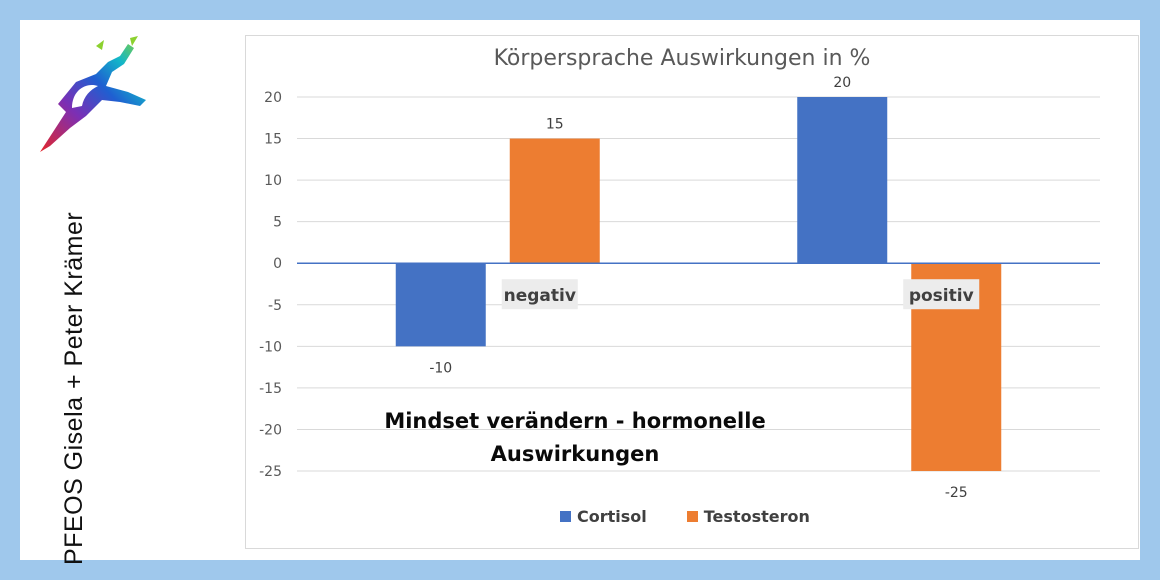 The image size is (1160, 580). I want to click on category-label: positiv, so click(941, 296).